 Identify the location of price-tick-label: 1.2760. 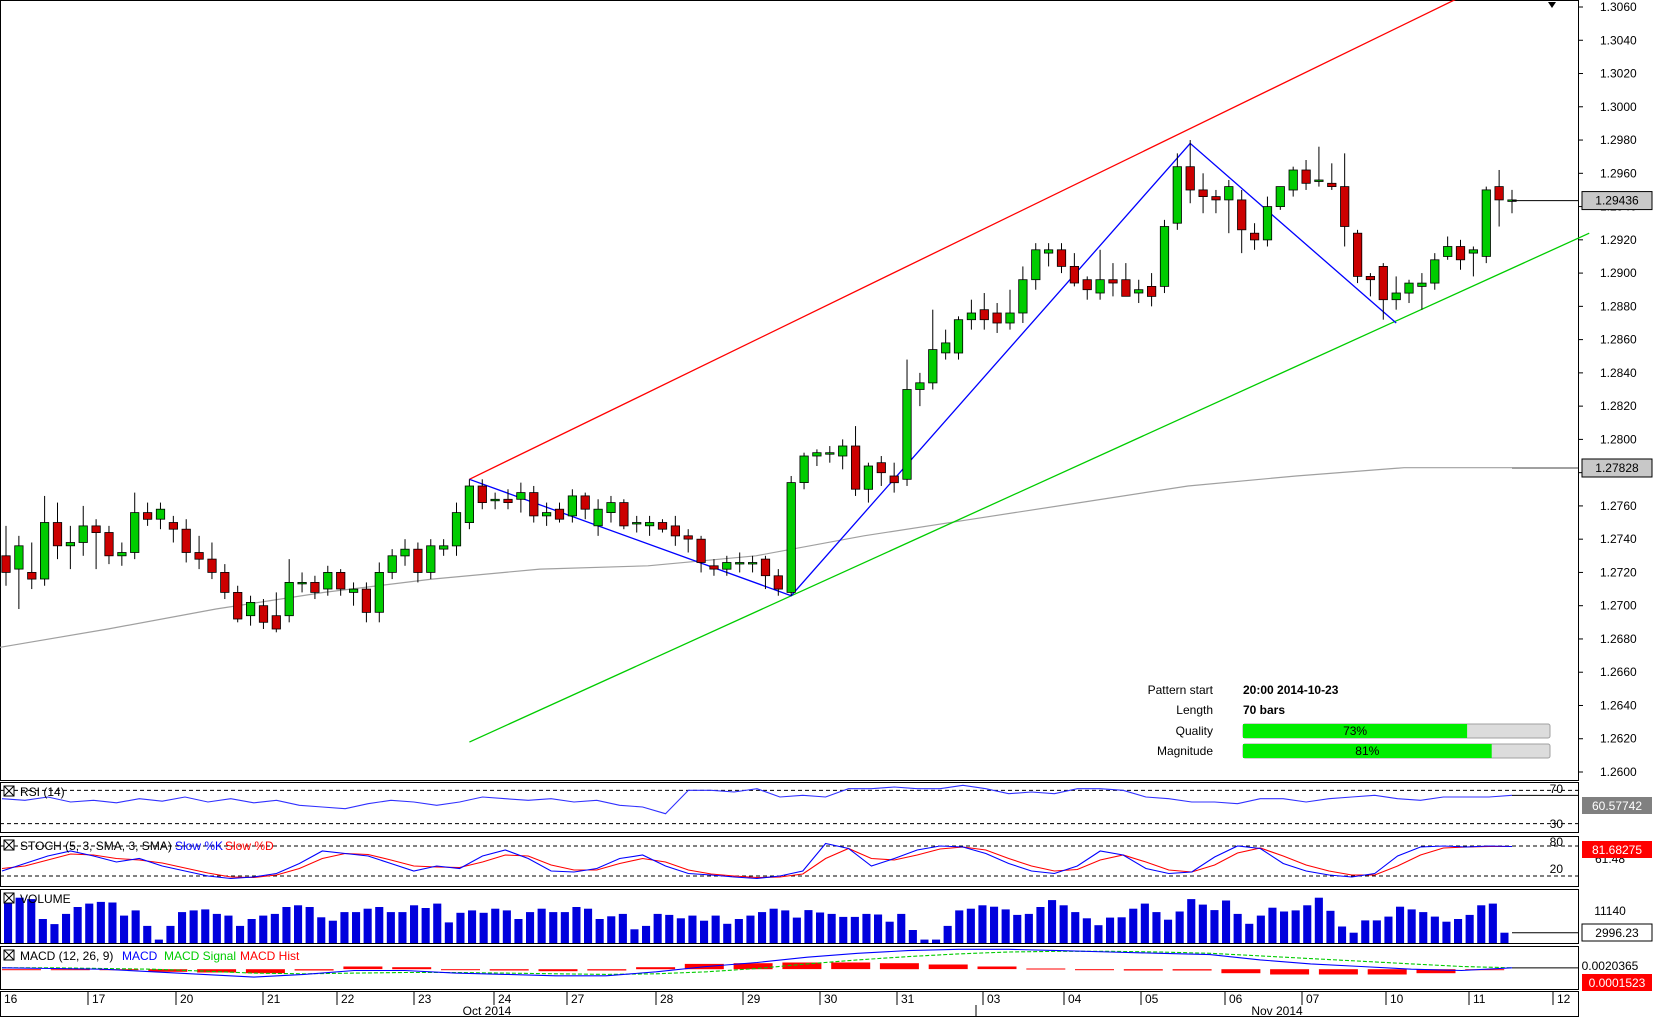
(1618, 506).